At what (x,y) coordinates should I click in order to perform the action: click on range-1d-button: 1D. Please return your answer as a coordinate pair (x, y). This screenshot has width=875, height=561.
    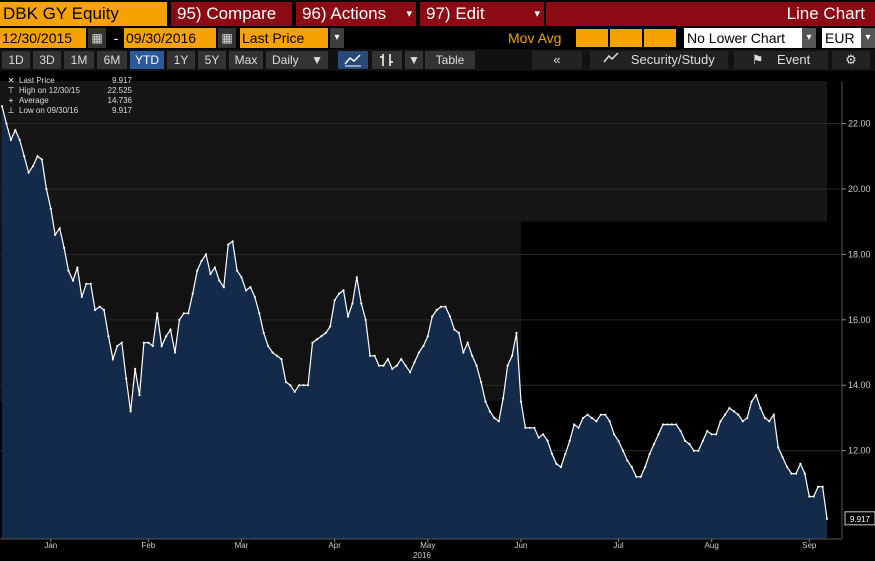
    Looking at the image, I should click on (16, 60).